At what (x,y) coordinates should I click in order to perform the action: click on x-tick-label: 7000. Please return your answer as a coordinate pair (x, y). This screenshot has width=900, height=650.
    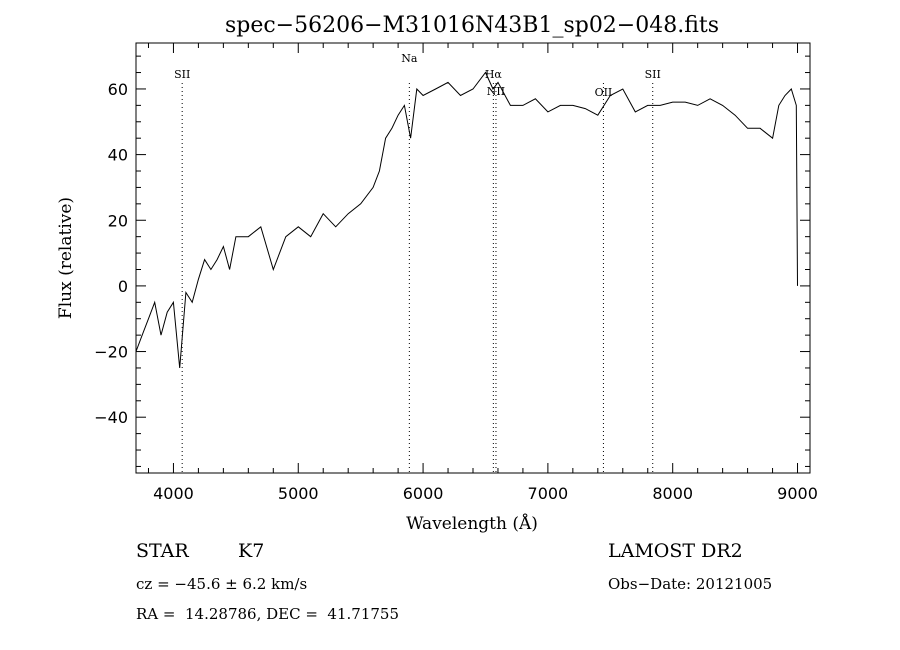
    Looking at the image, I should click on (548, 493).